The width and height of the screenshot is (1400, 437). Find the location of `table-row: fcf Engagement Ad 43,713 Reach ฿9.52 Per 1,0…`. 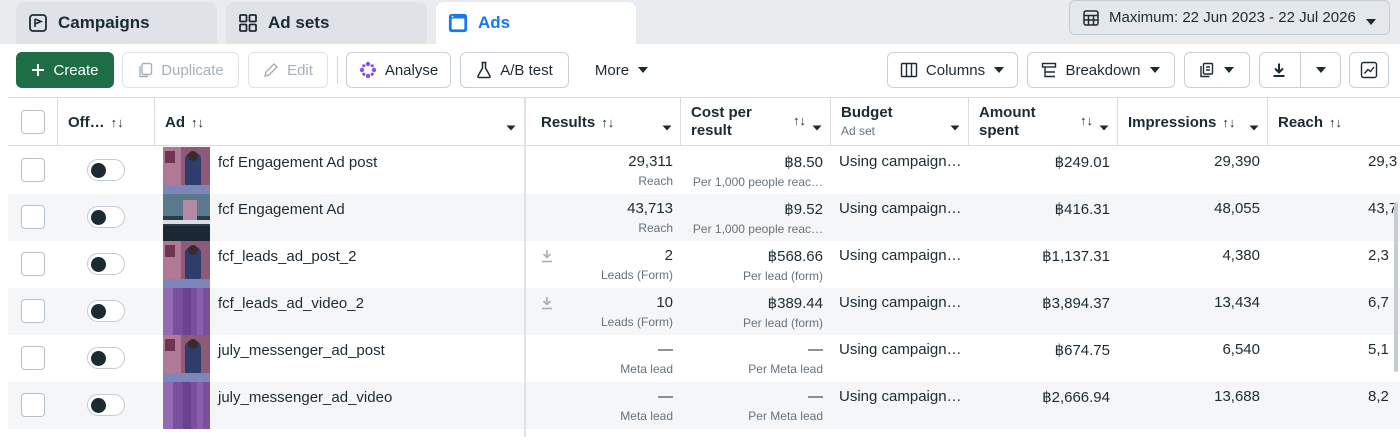

table-row: fcf Engagement Ad 43,713 Reach ฿9.52 Per 1,0… is located at coordinates (704, 217).